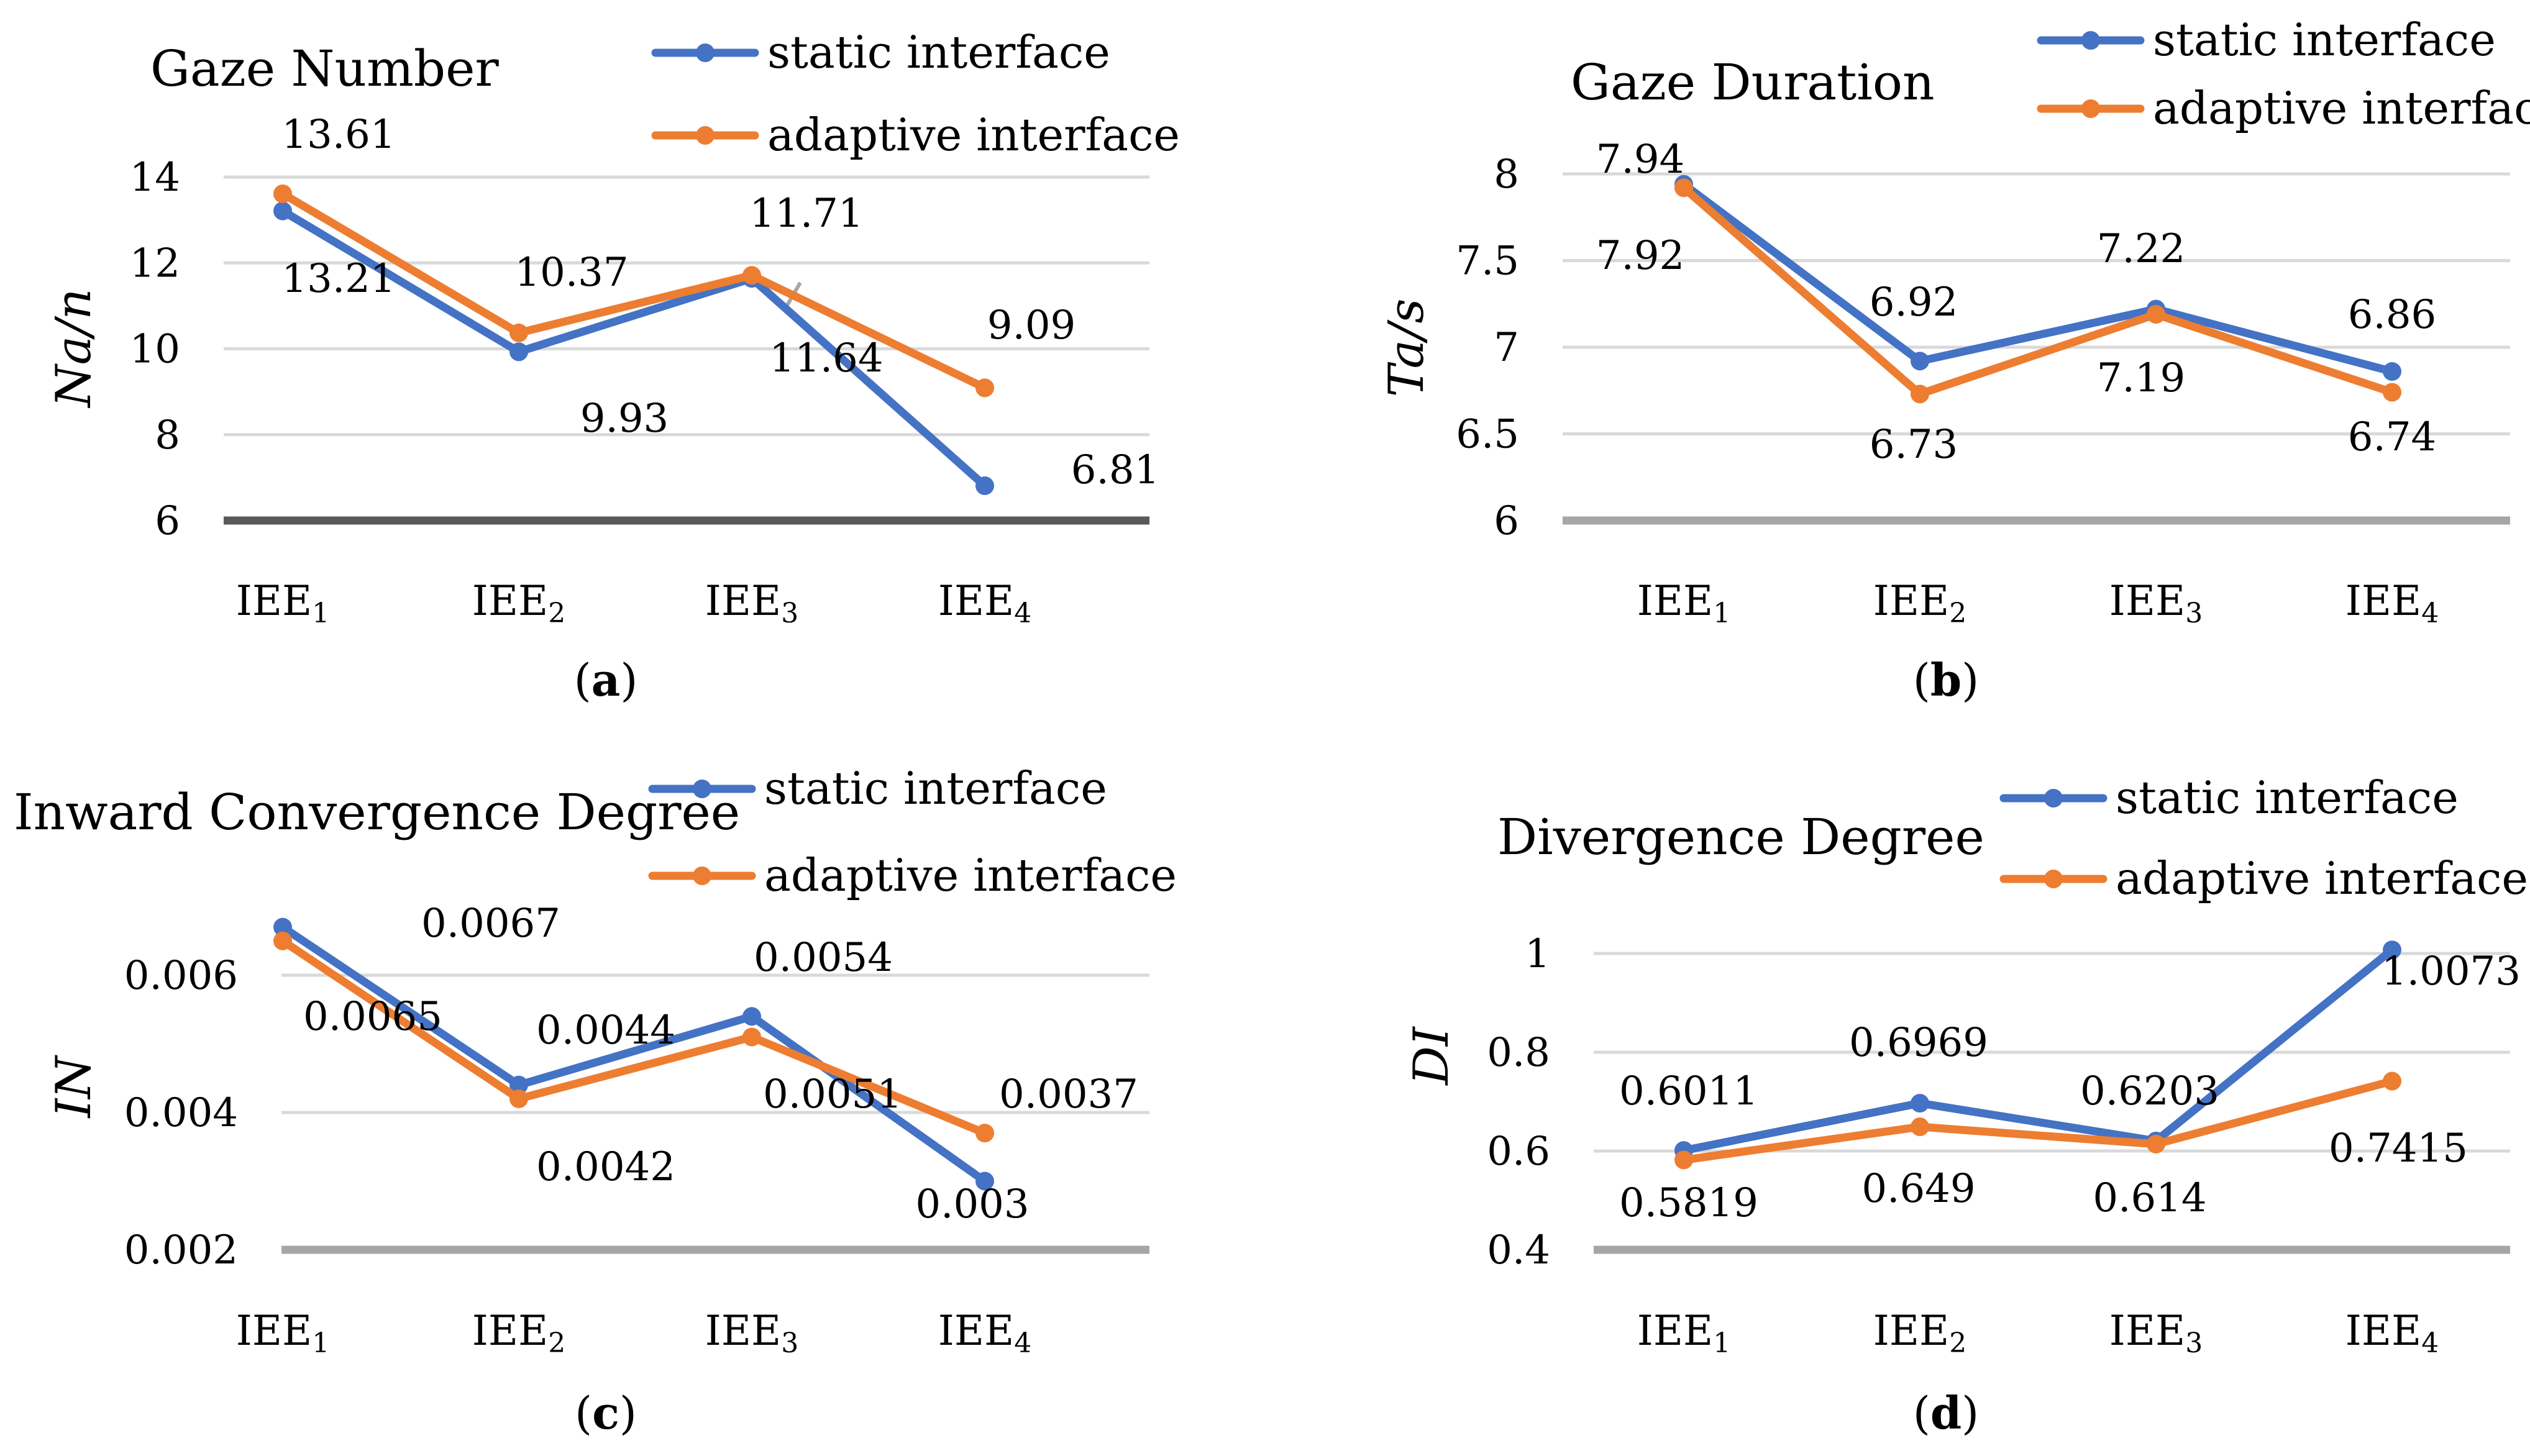 This screenshot has height=1456, width=2530. Describe the element at coordinates (806, 214) in the screenshot. I see `data-label-adaptive: 11.71` at that location.